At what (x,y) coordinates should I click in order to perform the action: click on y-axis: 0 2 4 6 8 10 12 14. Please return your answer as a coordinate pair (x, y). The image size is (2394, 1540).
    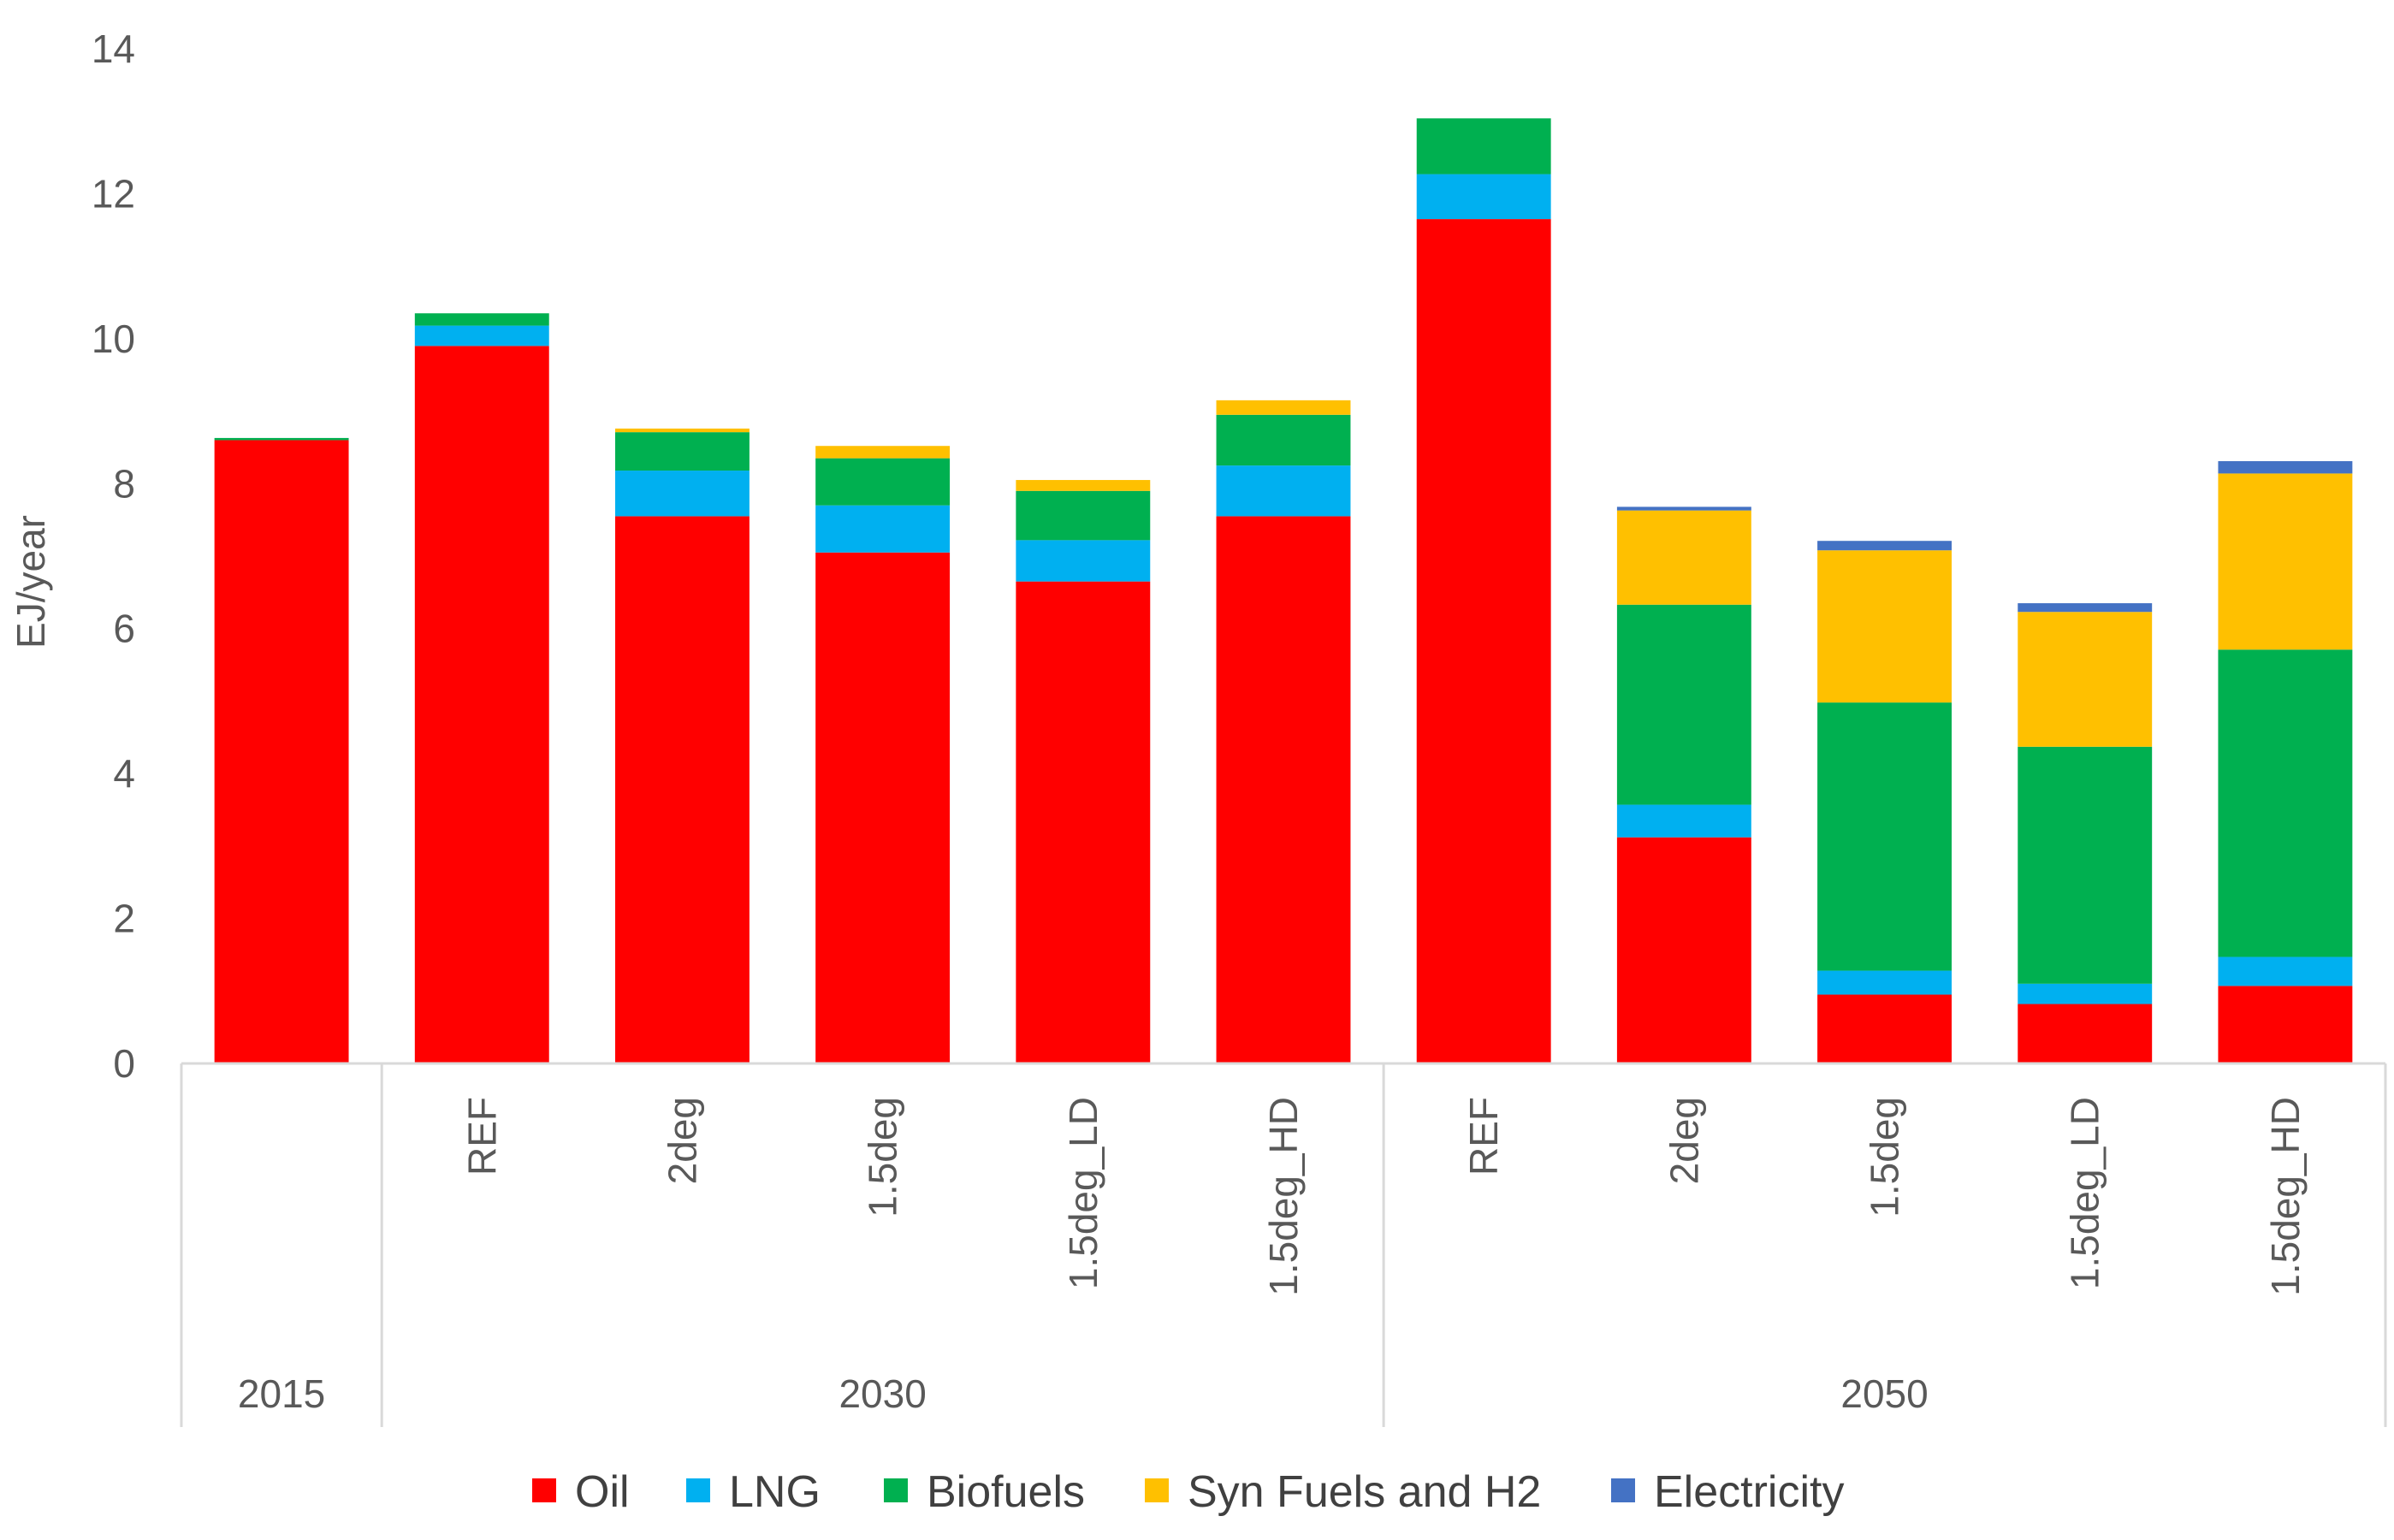
    Looking at the image, I should click on (114, 556).